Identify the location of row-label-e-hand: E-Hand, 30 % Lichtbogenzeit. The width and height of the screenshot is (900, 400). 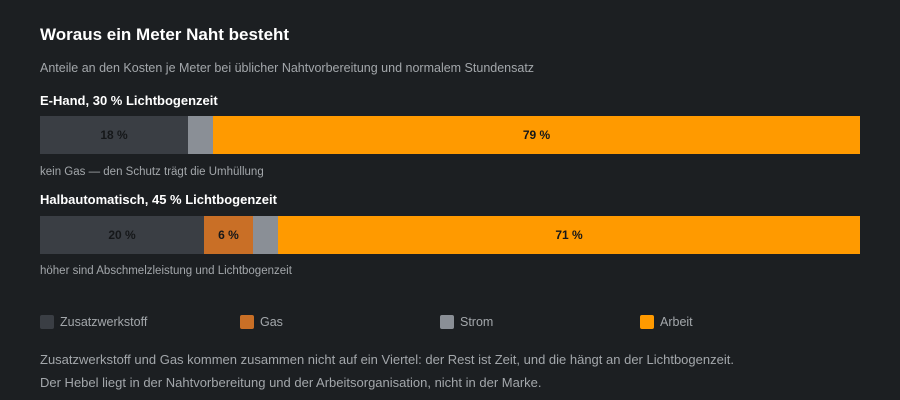
(129, 100).